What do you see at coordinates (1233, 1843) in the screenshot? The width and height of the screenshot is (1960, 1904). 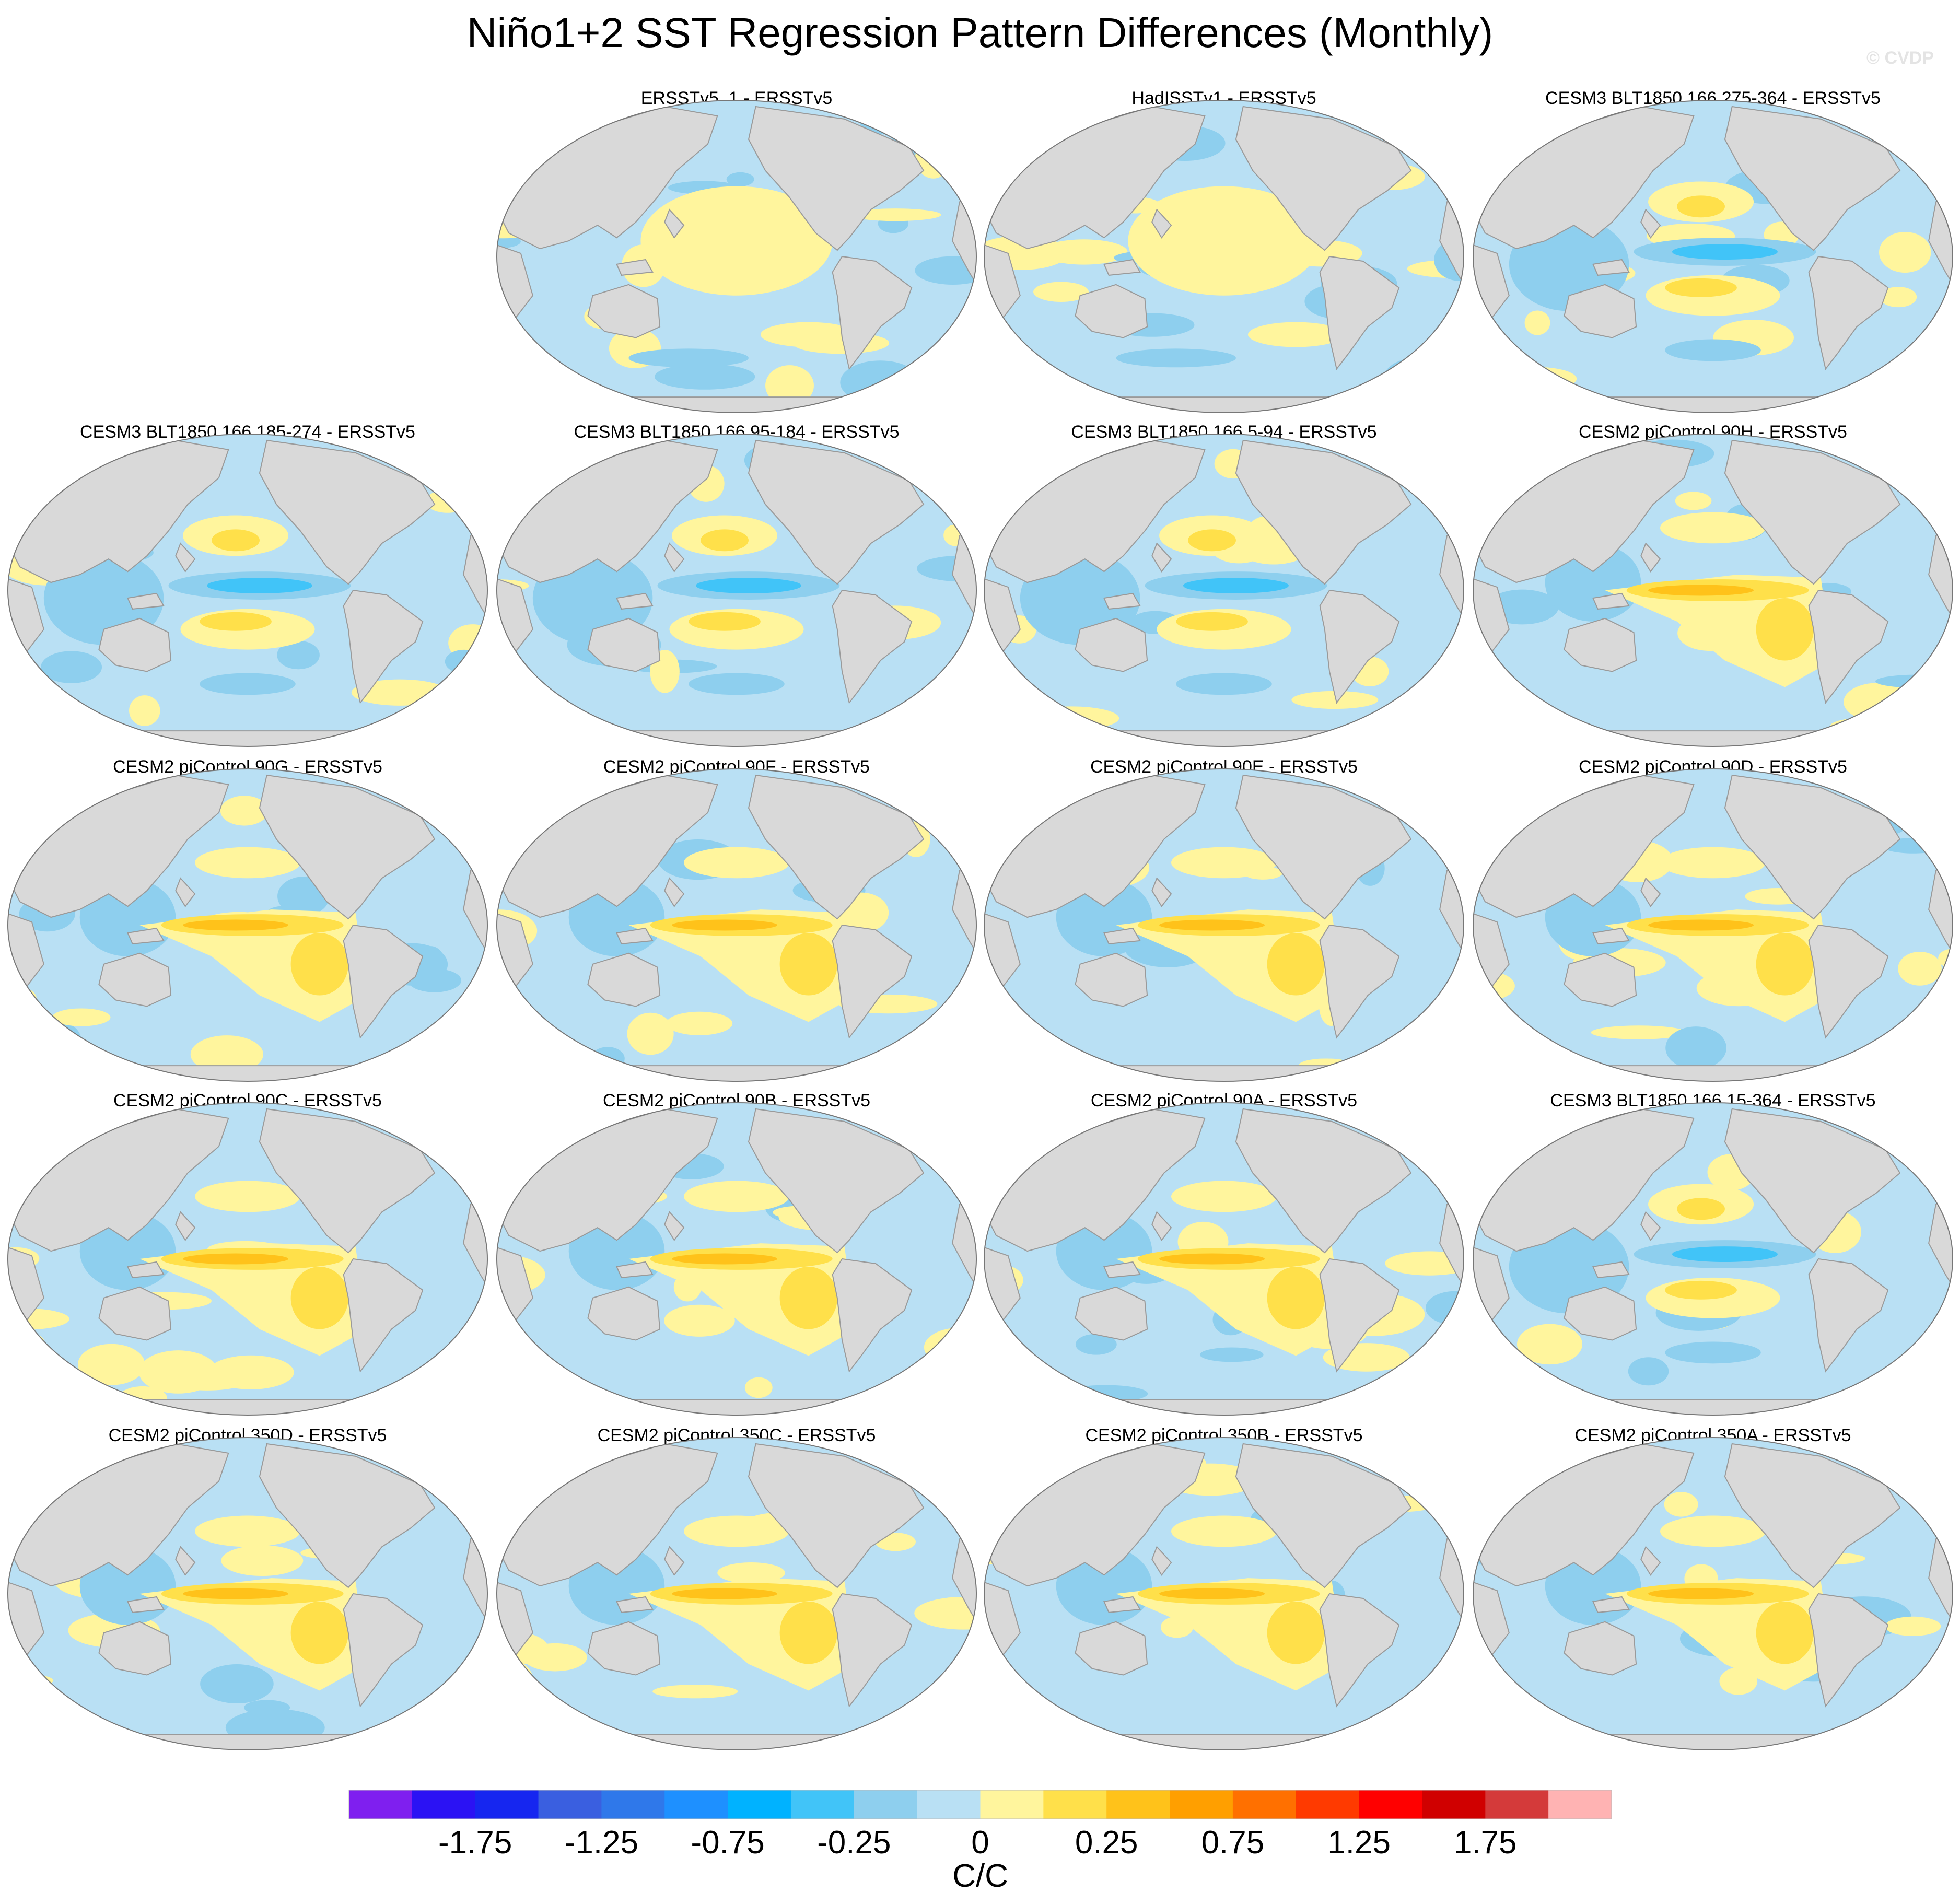 I see `colorbar-tick-label: 0.75` at bounding box center [1233, 1843].